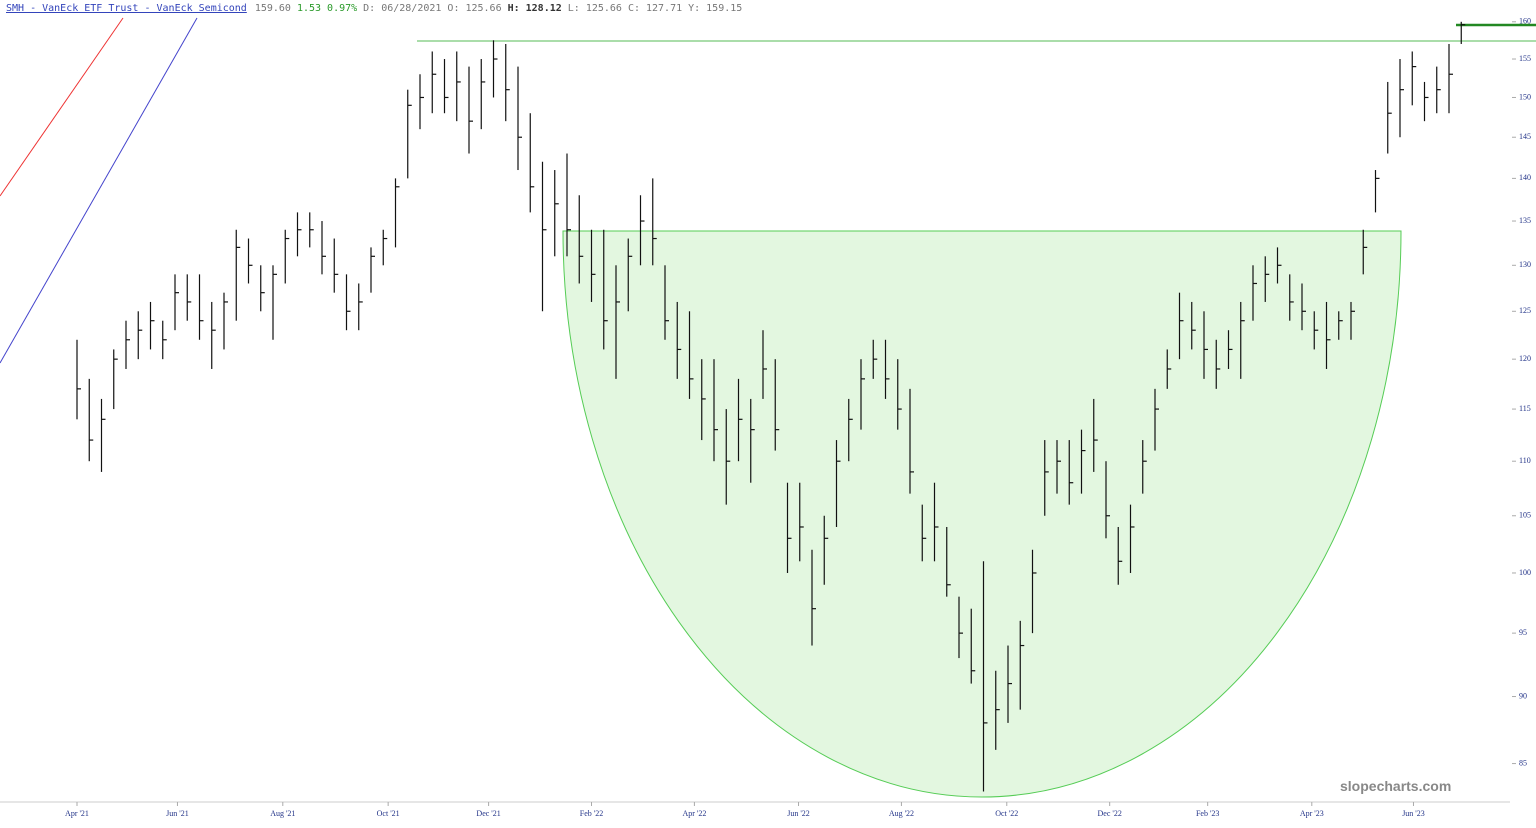 The image size is (1536, 828). I want to click on x-tick-label: Dec '22, so click(1110, 813).